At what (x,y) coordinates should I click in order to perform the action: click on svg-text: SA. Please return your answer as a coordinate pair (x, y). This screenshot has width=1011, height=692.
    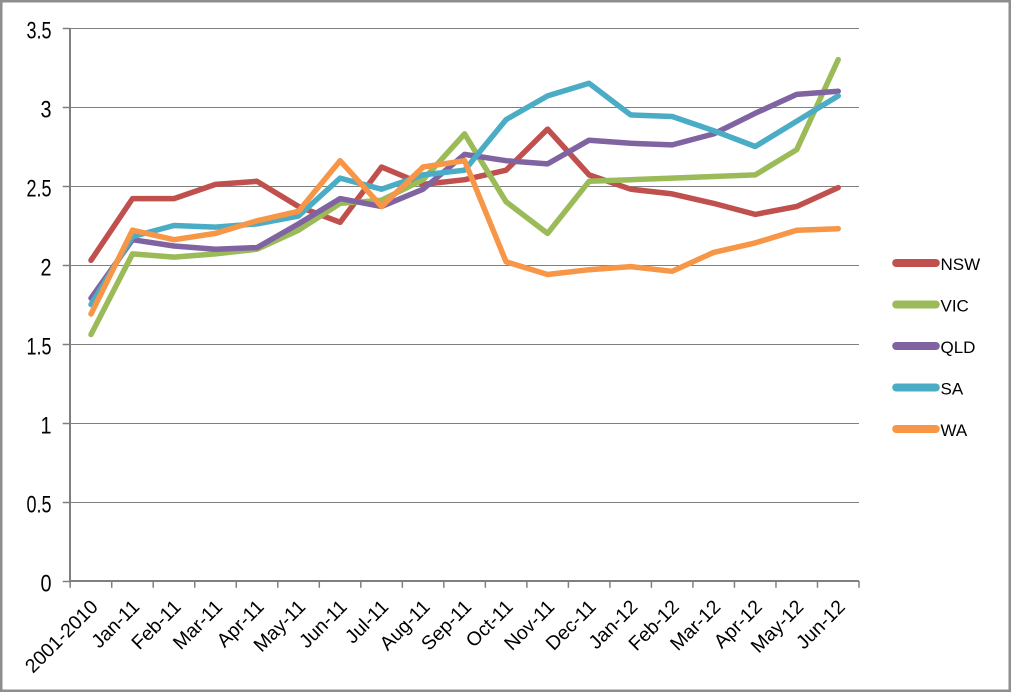
    Looking at the image, I should click on (952, 388).